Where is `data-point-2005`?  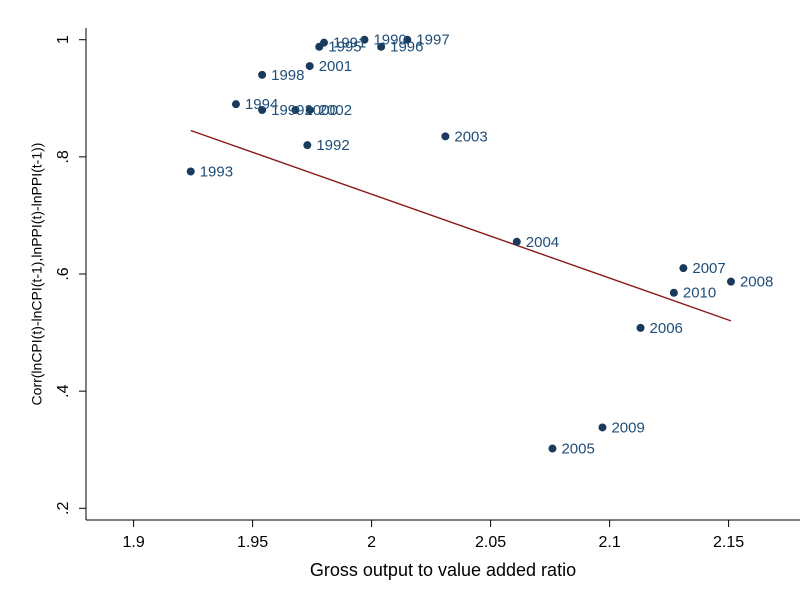
data-point-2005 is located at coordinates (552, 448).